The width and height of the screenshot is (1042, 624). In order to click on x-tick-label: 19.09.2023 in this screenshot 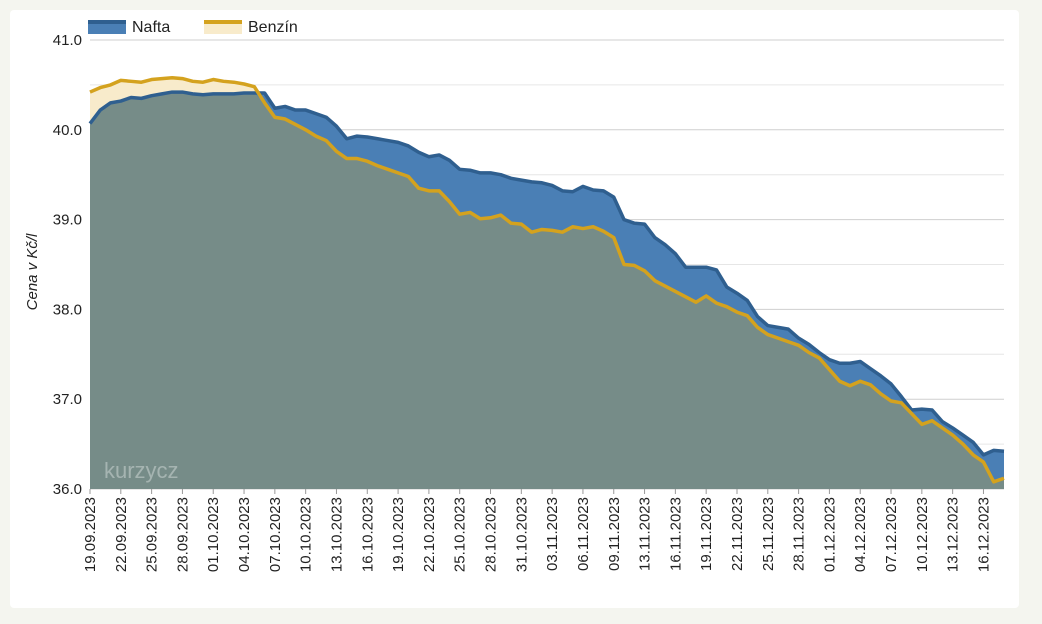, I will do `click(90, 534)`.